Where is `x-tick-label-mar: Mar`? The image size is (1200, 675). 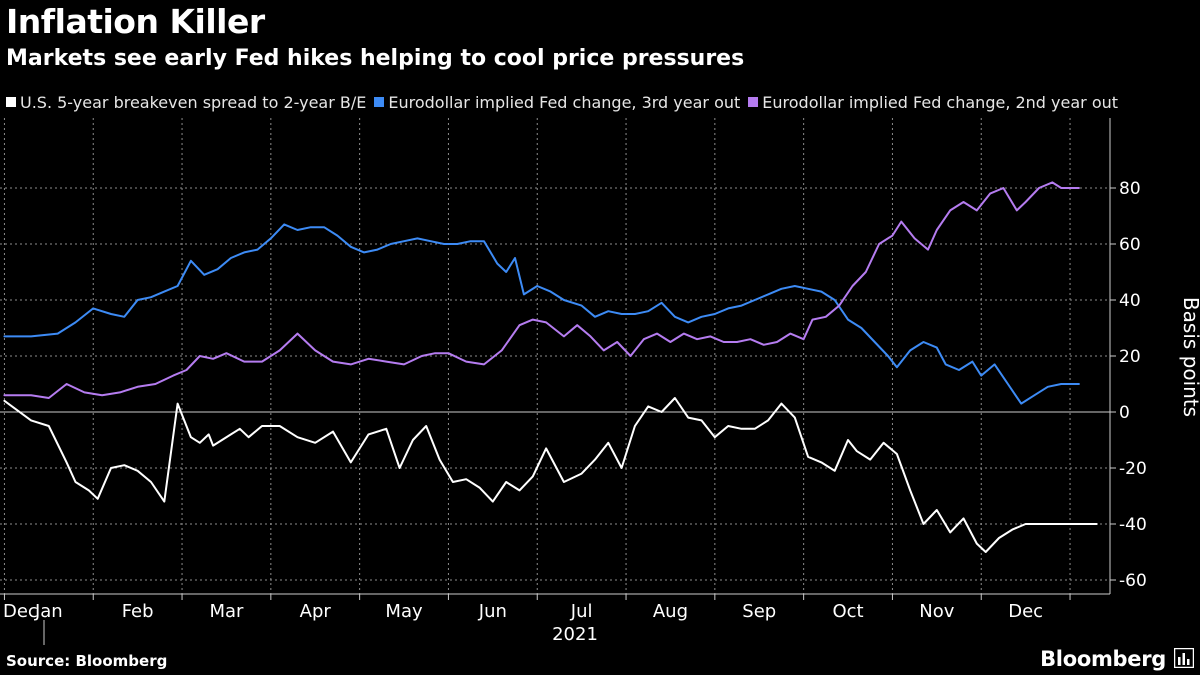
x-tick-label-mar: Mar is located at coordinates (226, 611).